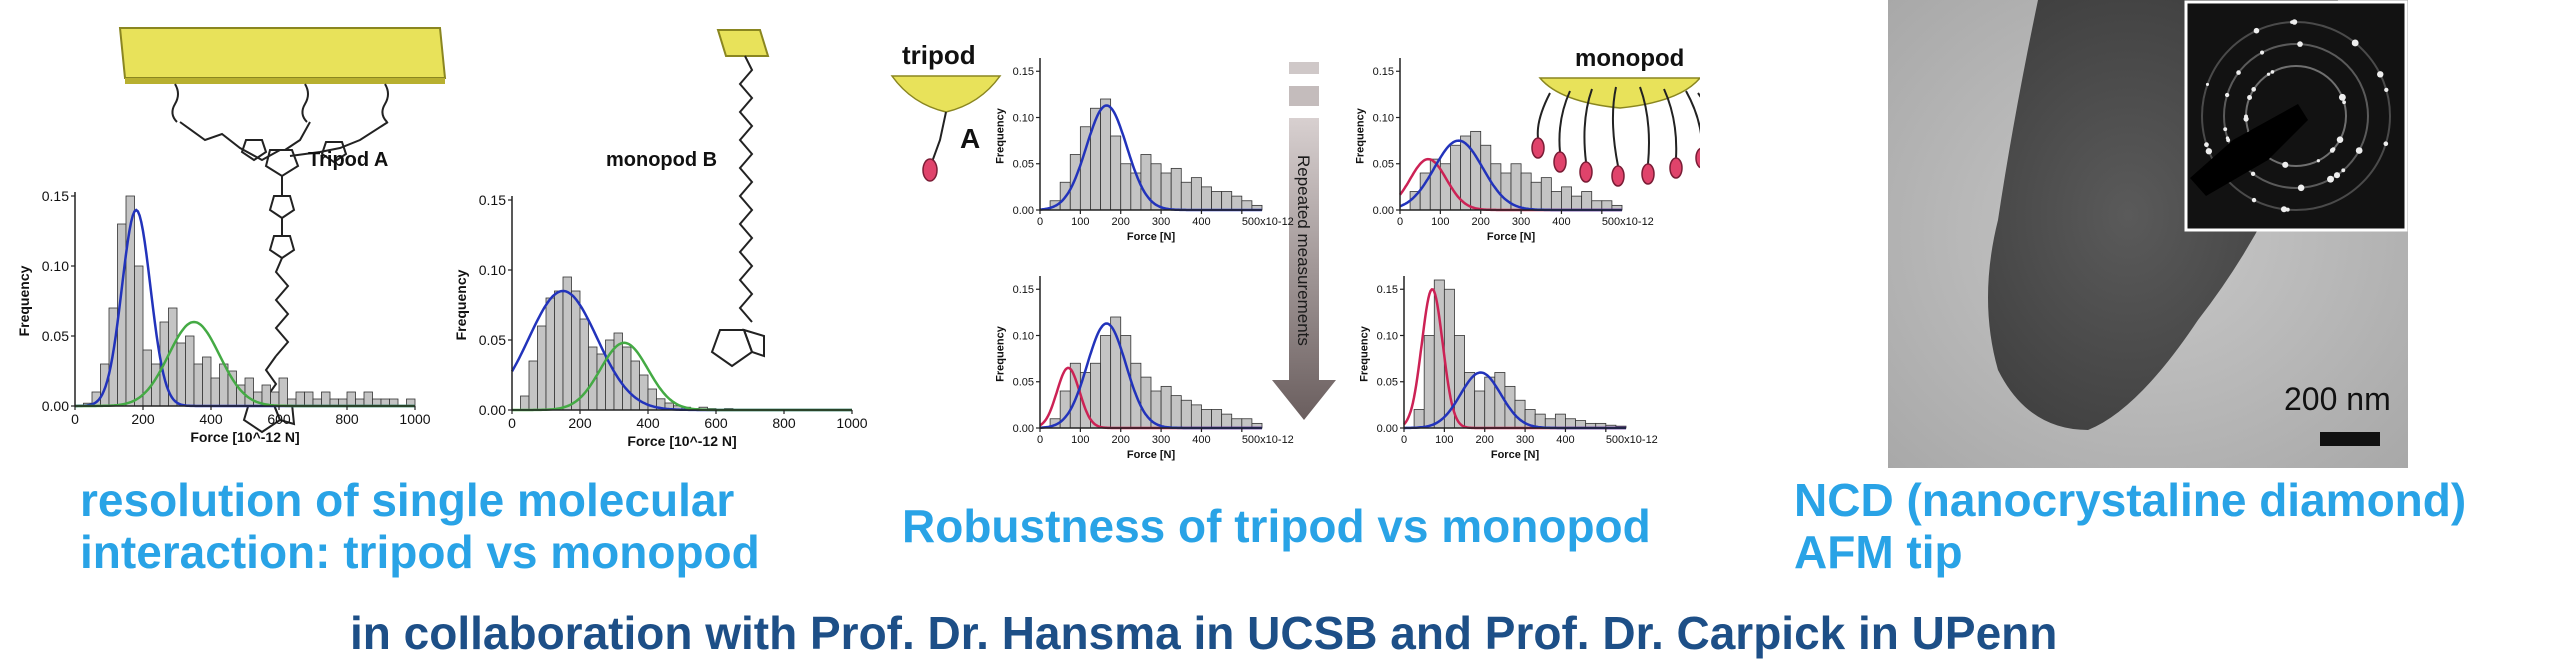 The height and width of the screenshot is (670, 2572). I want to click on caption-left-line2: interaction: tripod vs monopod, so click(420, 552).